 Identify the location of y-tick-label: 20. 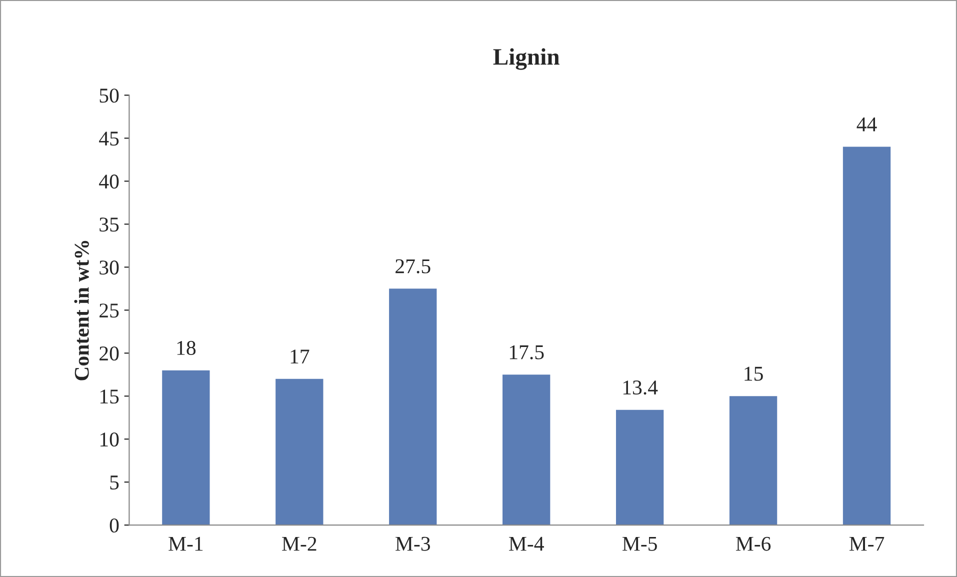
(109, 353).